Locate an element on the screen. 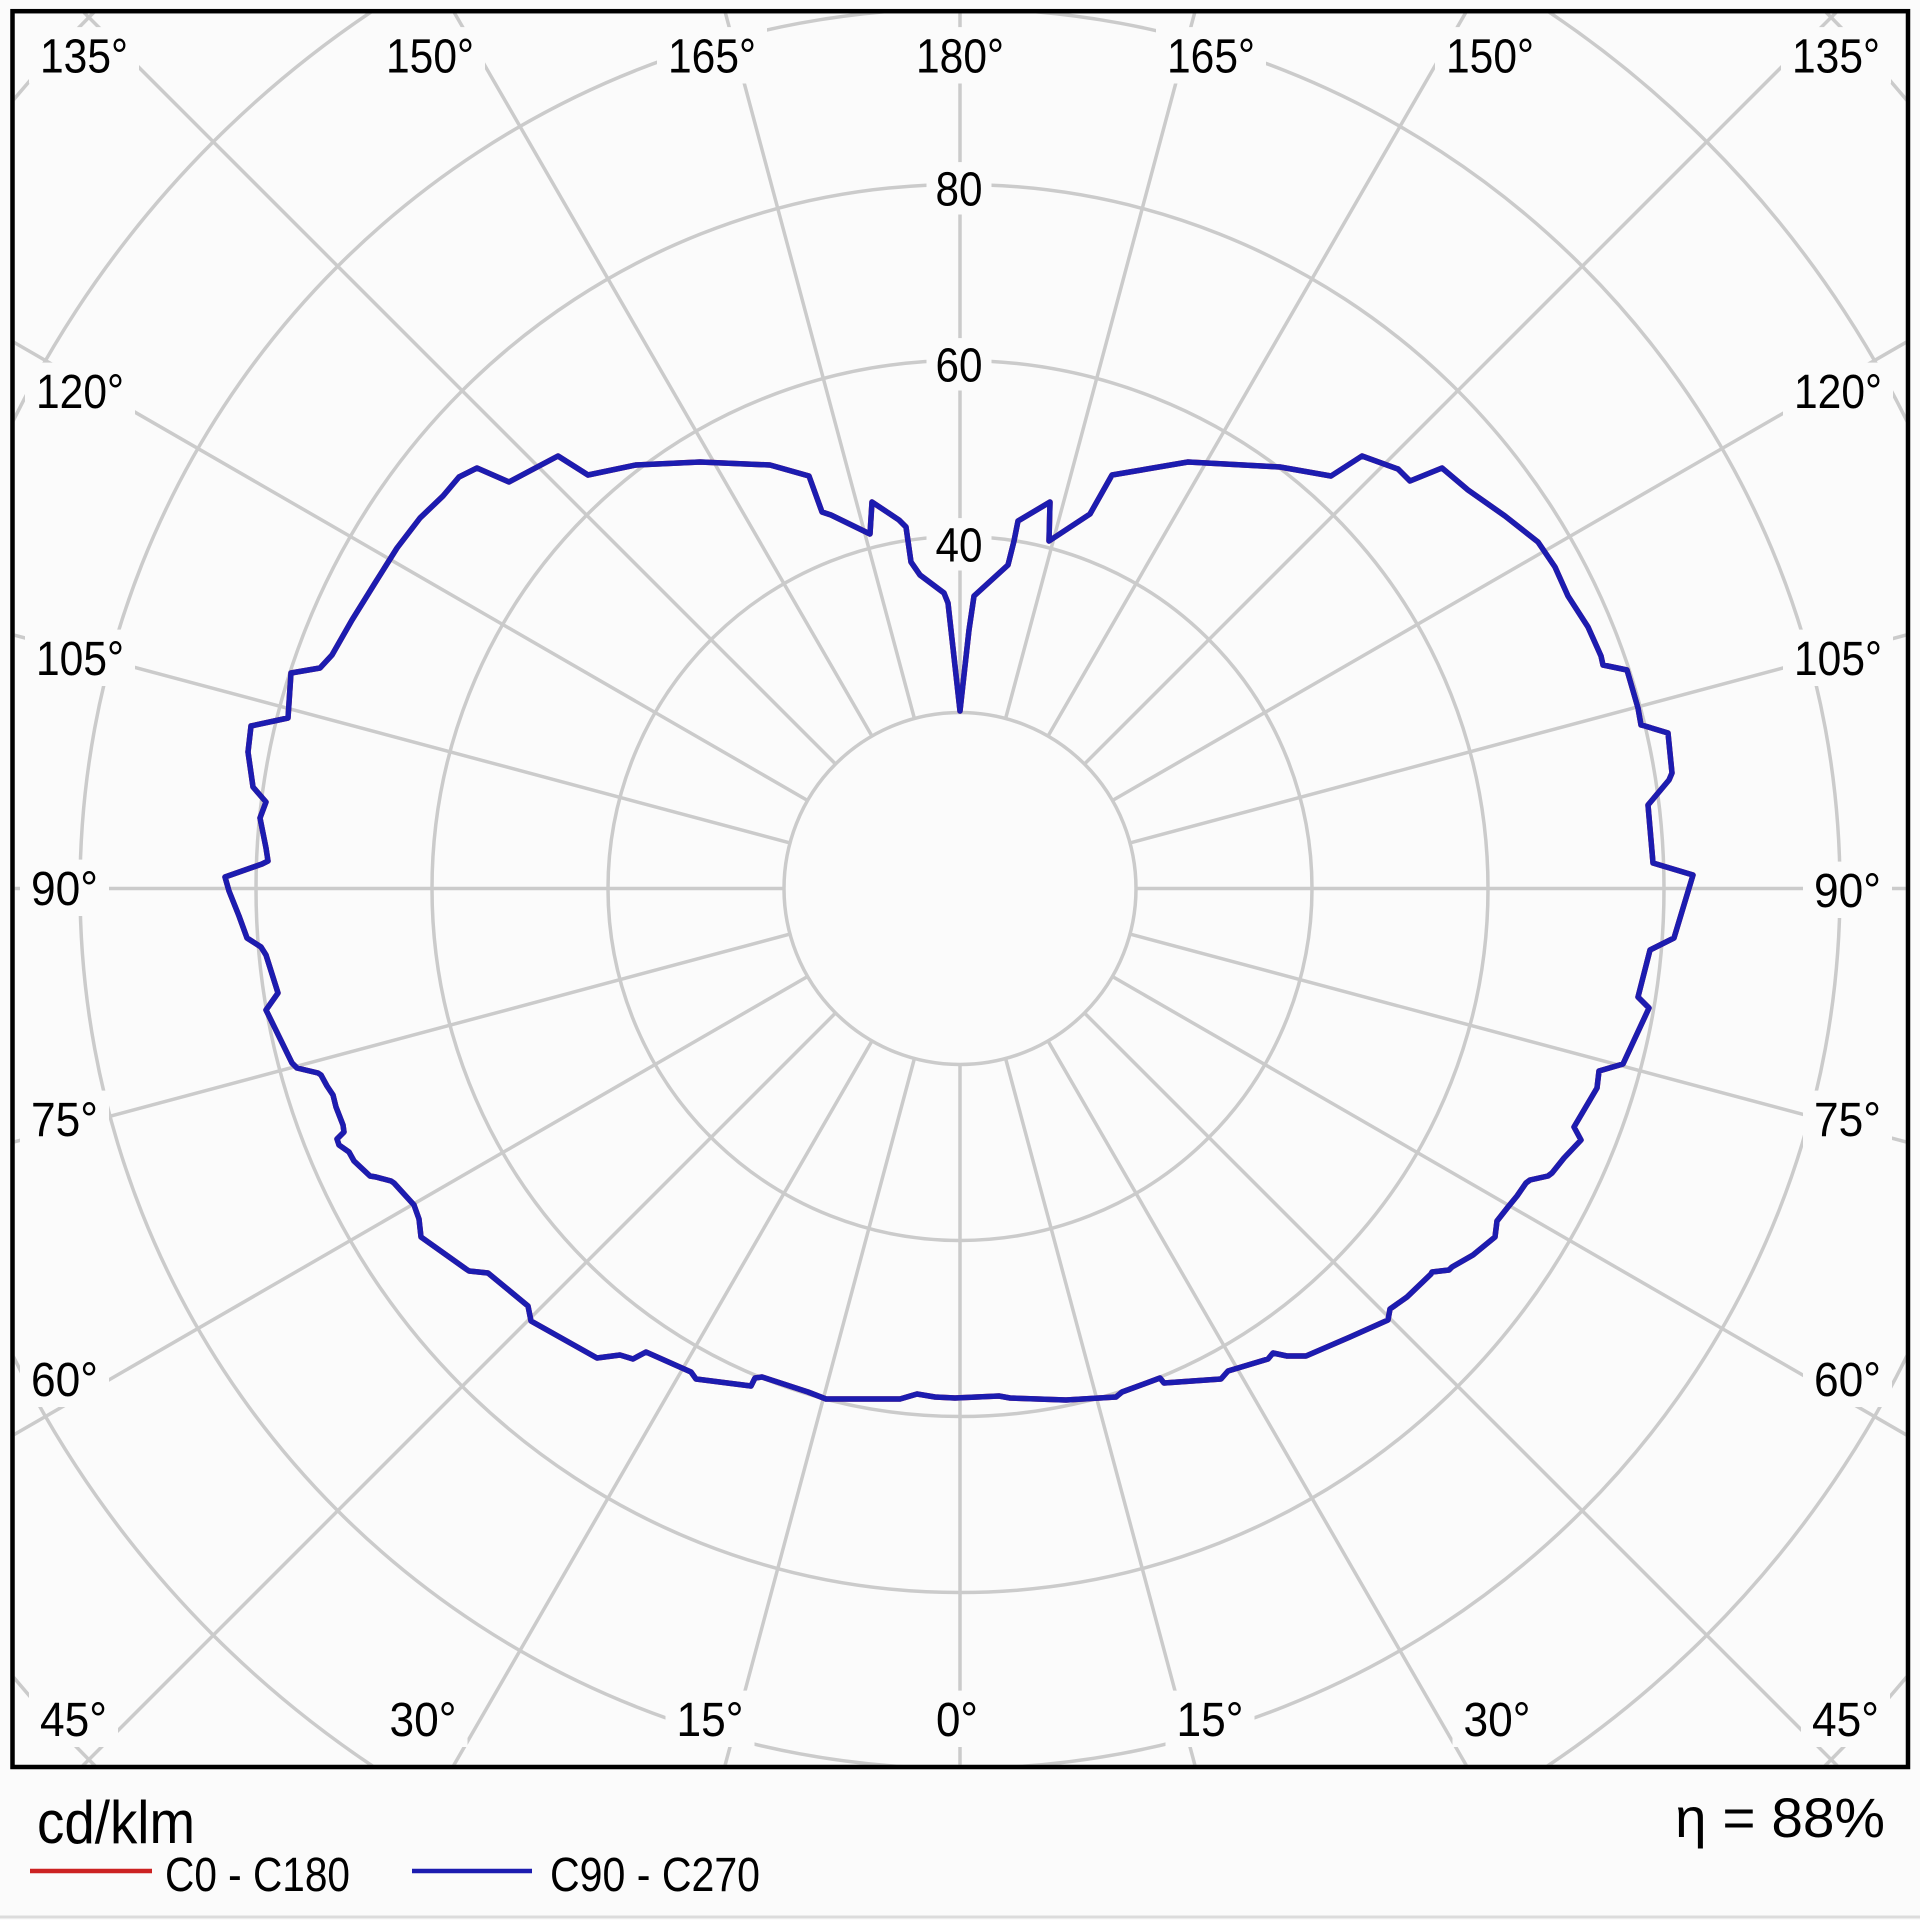 The height and width of the screenshot is (1920, 1920). svg-text: 80 is located at coordinates (959, 190).